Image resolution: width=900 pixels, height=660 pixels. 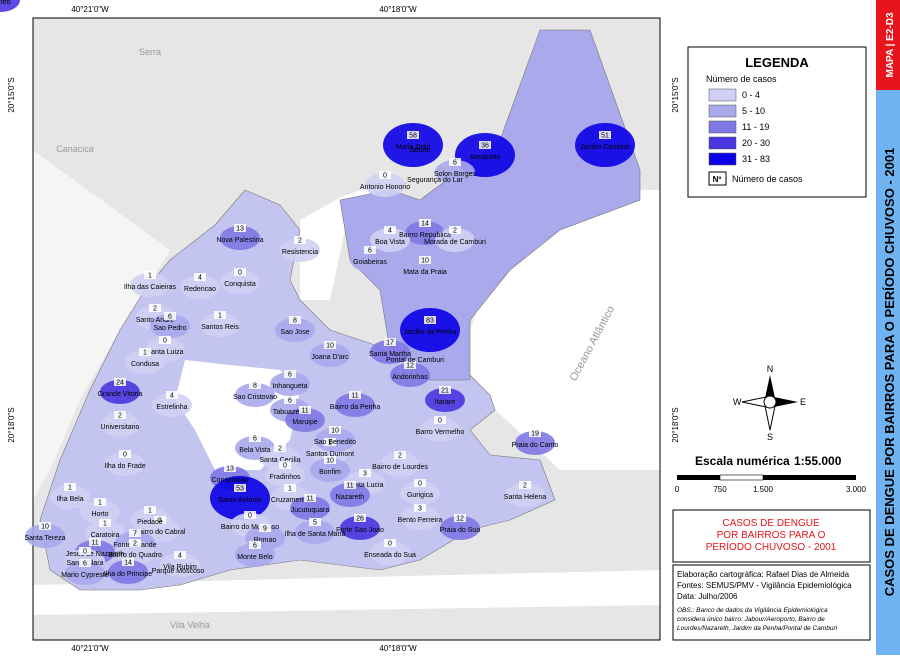 I want to click on neighborhood-name: Bairro da Penha, so click(x=355, y=407).